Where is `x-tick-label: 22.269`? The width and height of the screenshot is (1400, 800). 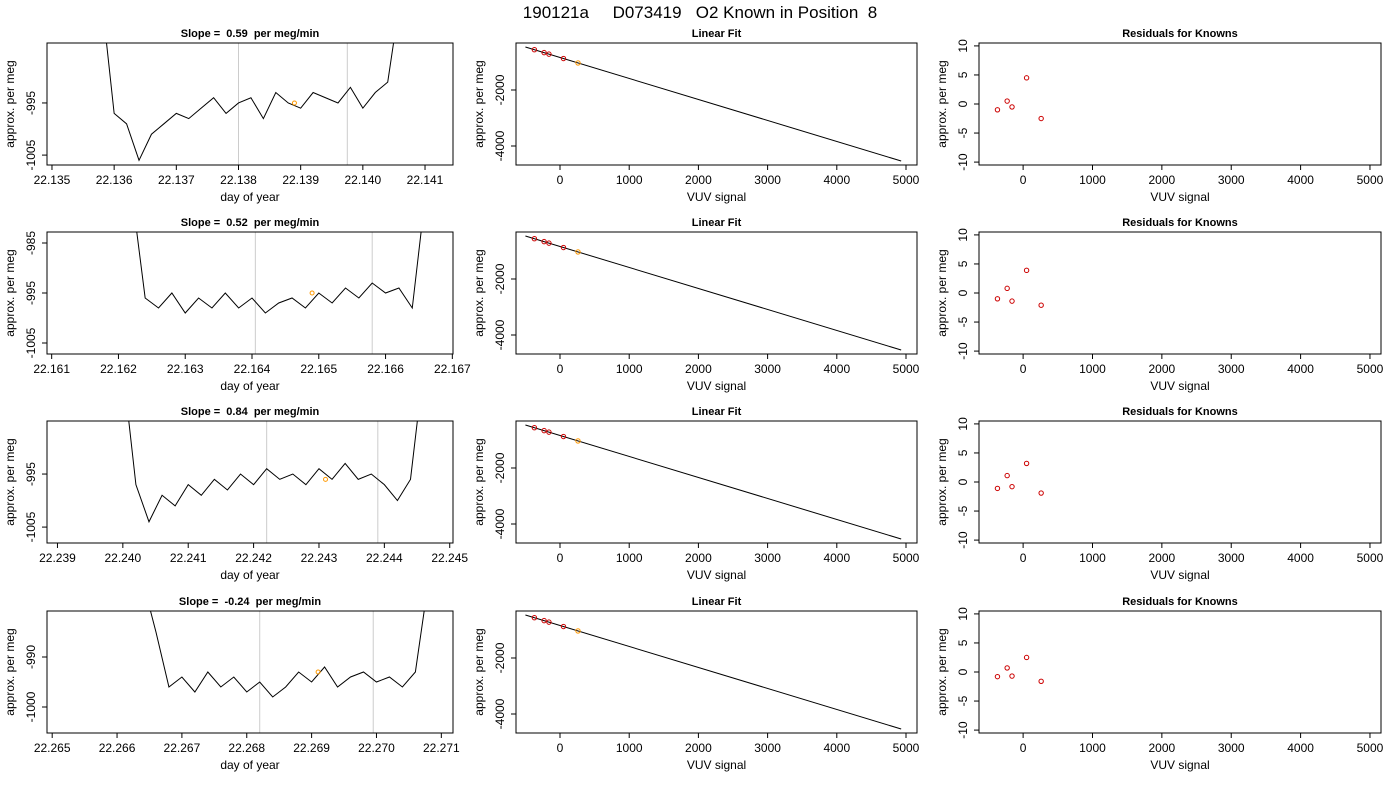 x-tick-label: 22.269 is located at coordinates (311, 748).